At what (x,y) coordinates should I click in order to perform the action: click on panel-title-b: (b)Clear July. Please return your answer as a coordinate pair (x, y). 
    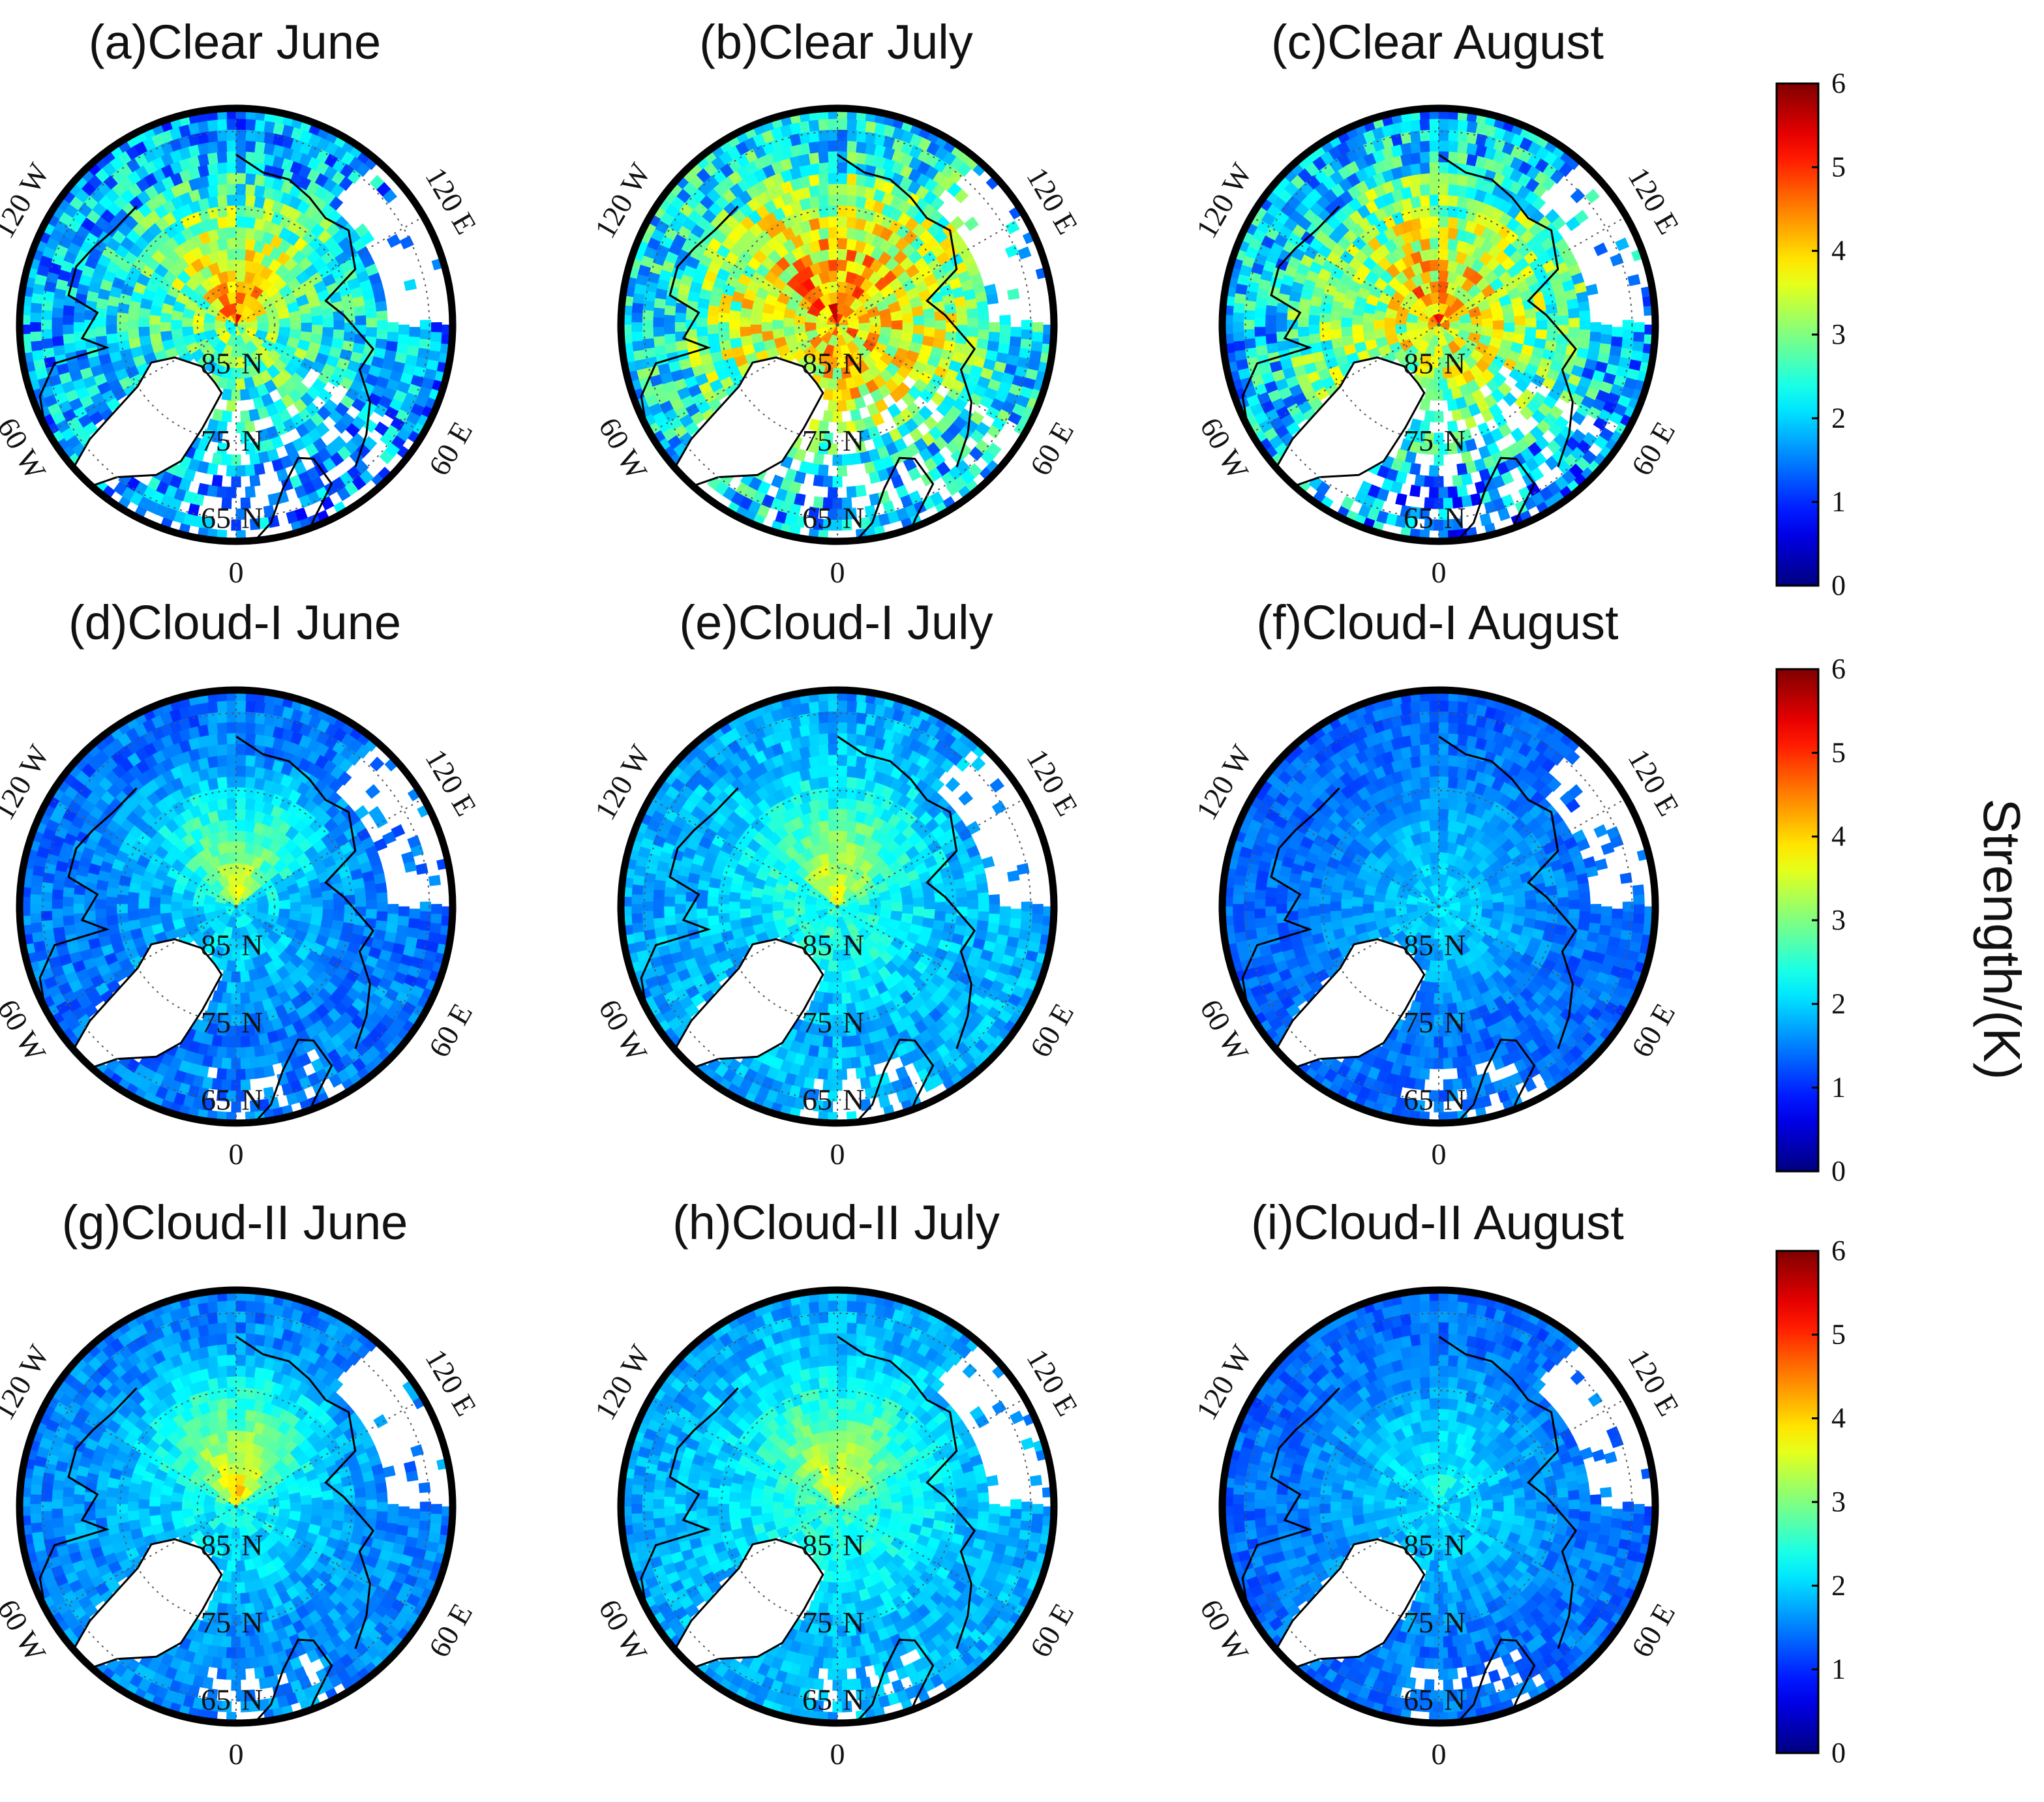
    Looking at the image, I should click on (835, 42).